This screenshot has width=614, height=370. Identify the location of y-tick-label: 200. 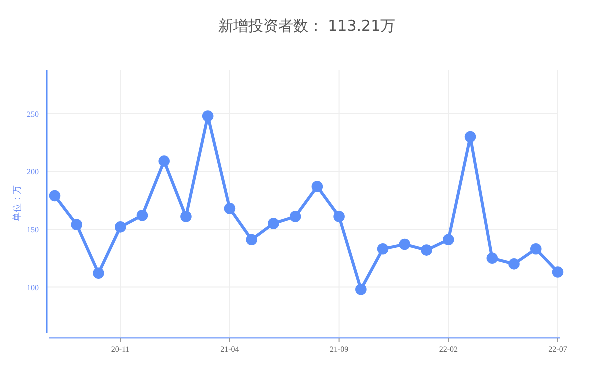
(33, 172).